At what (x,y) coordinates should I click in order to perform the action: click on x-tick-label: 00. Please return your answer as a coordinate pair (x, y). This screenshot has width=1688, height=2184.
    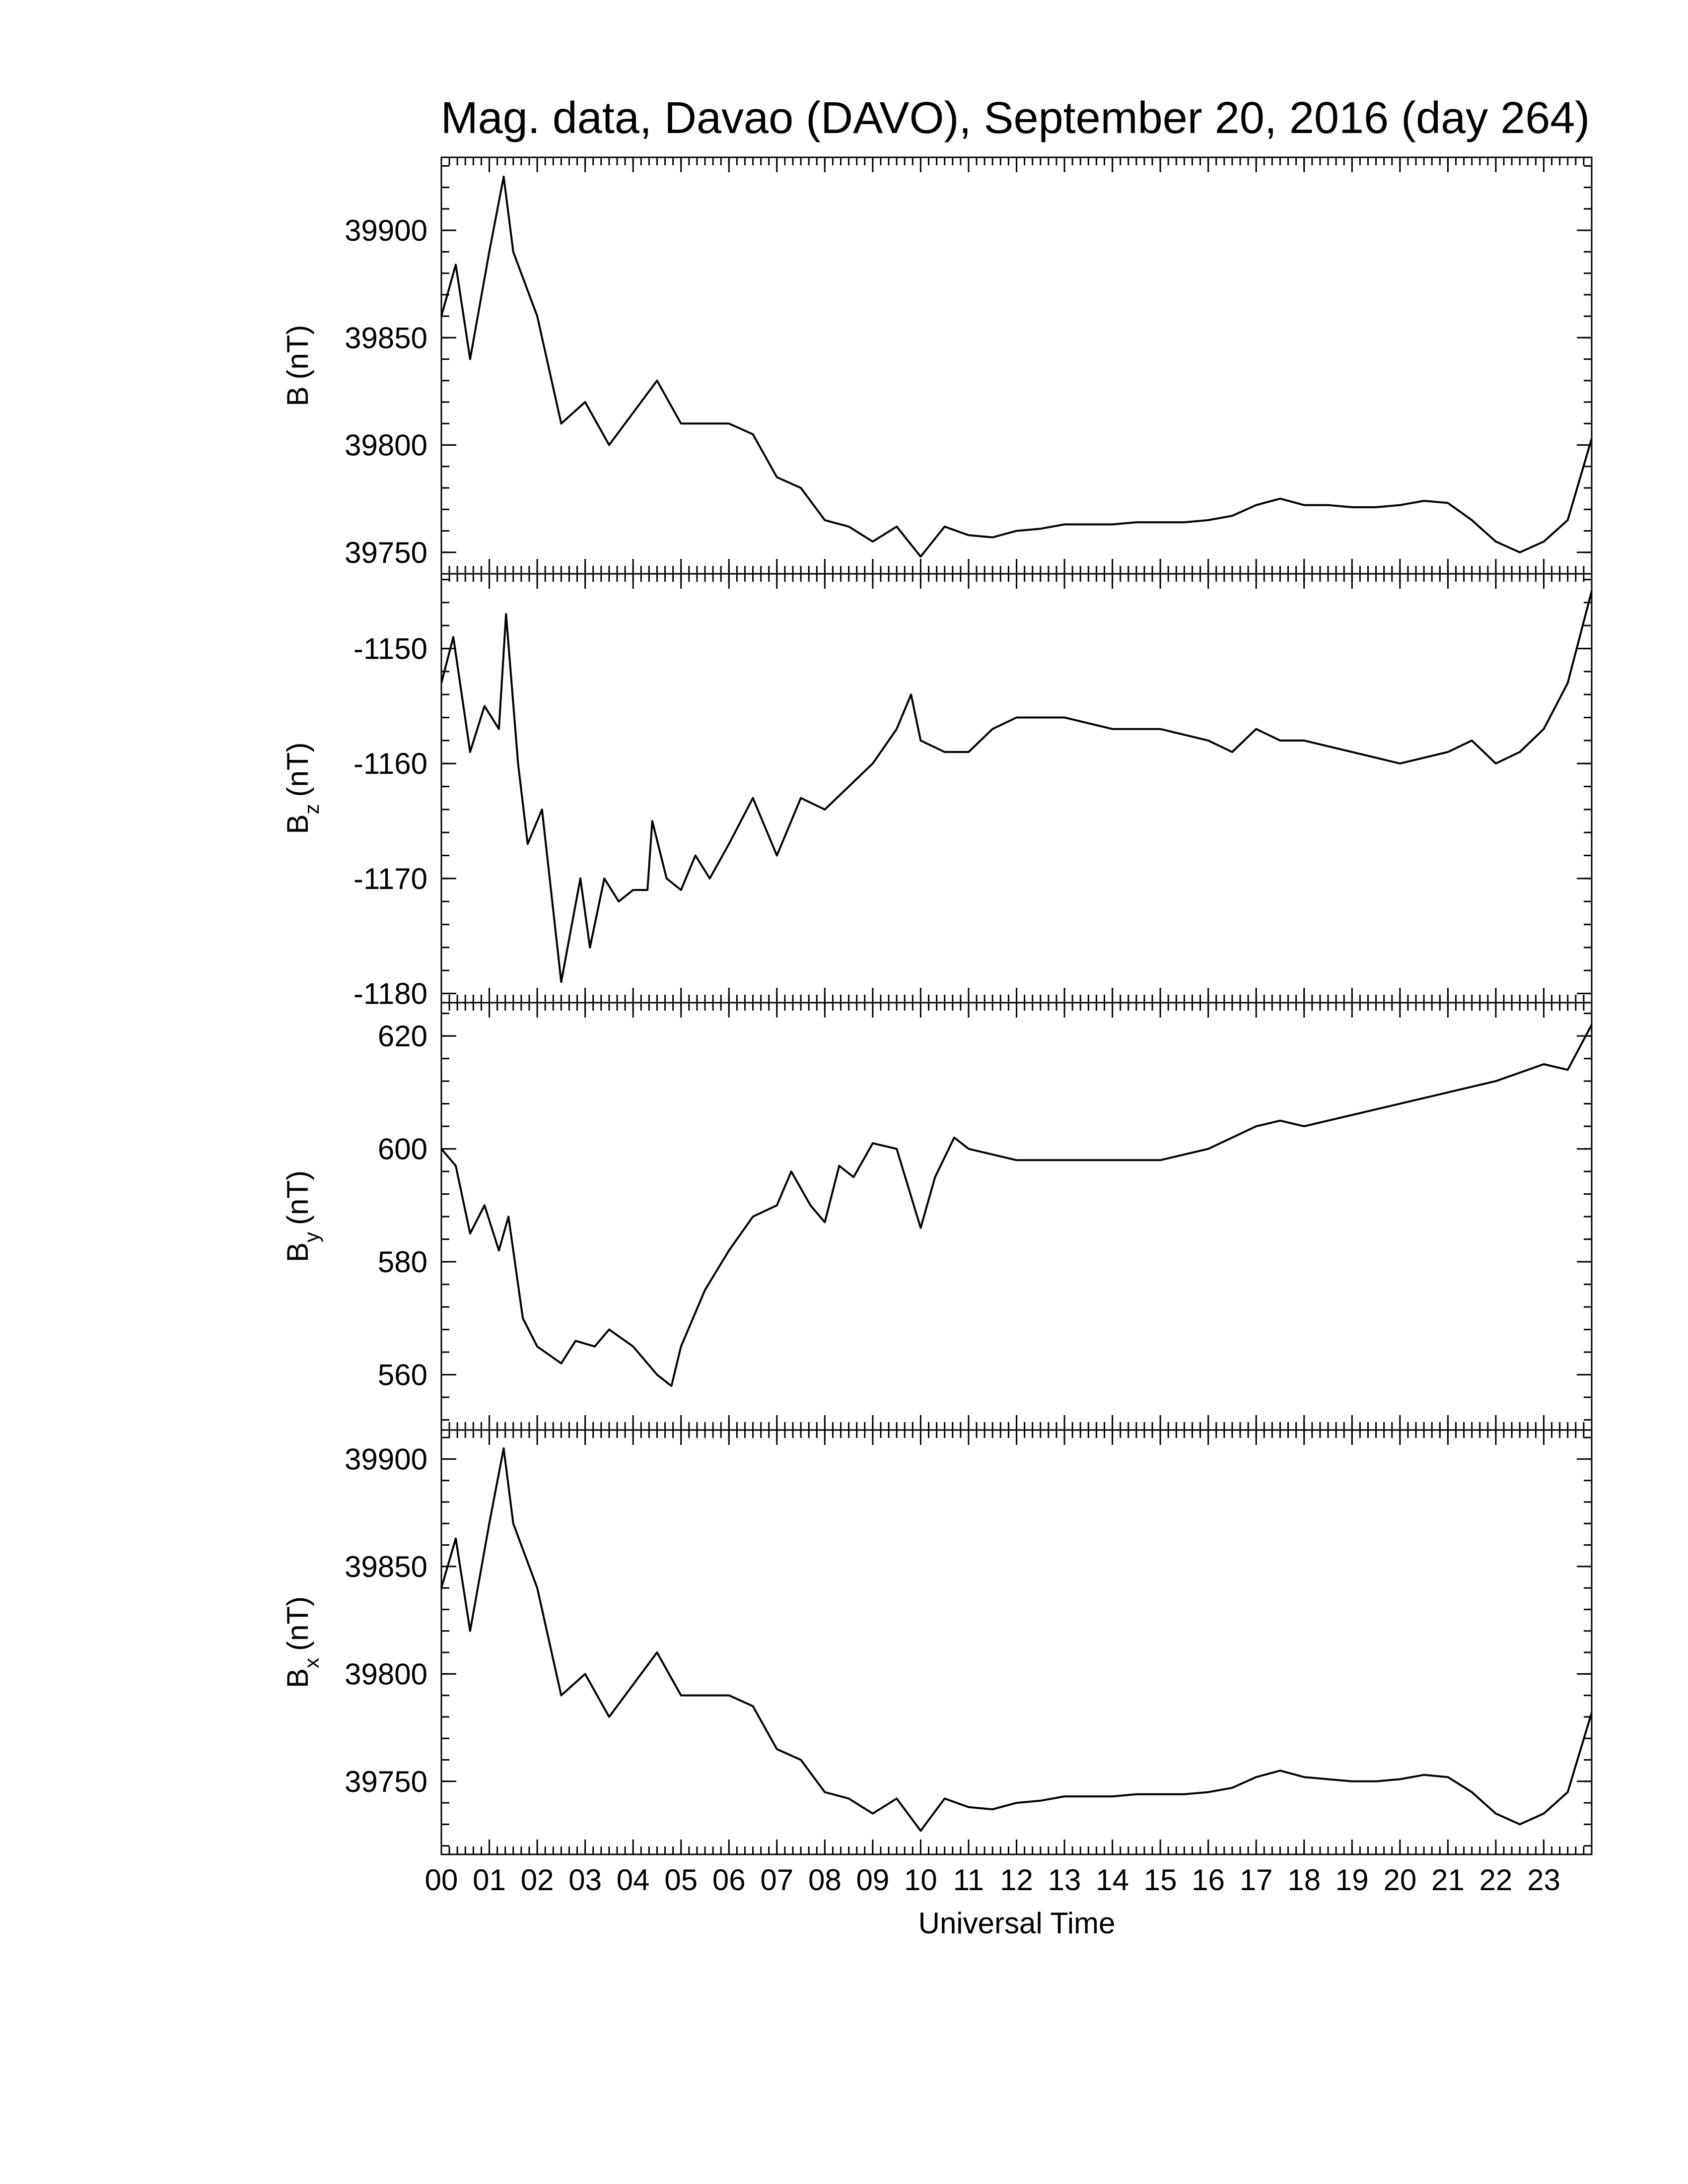
    Looking at the image, I should click on (441, 1880).